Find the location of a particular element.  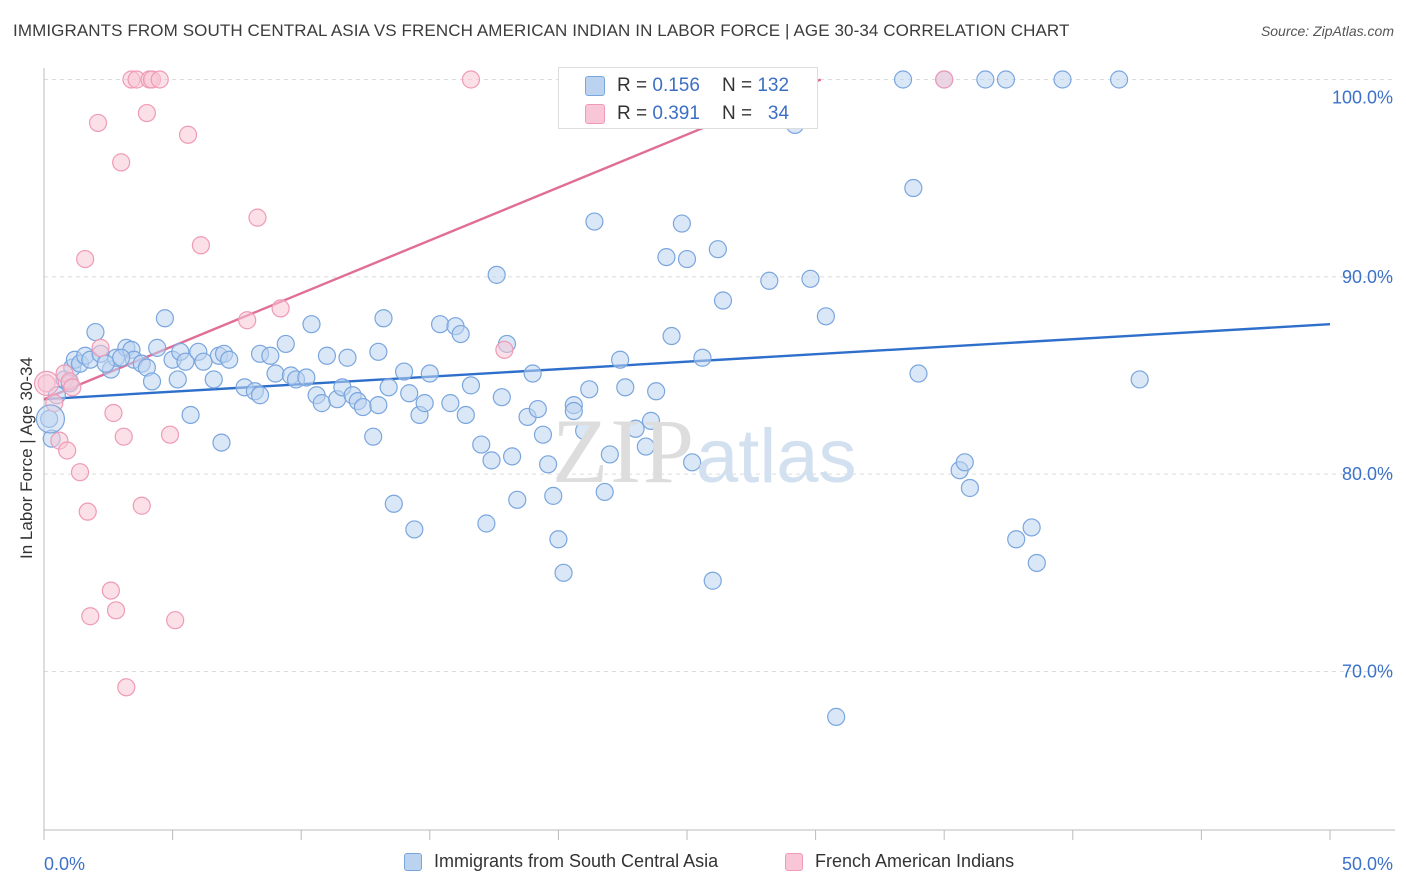

watermark-atlas: atlas is located at coordinates (776, 456).